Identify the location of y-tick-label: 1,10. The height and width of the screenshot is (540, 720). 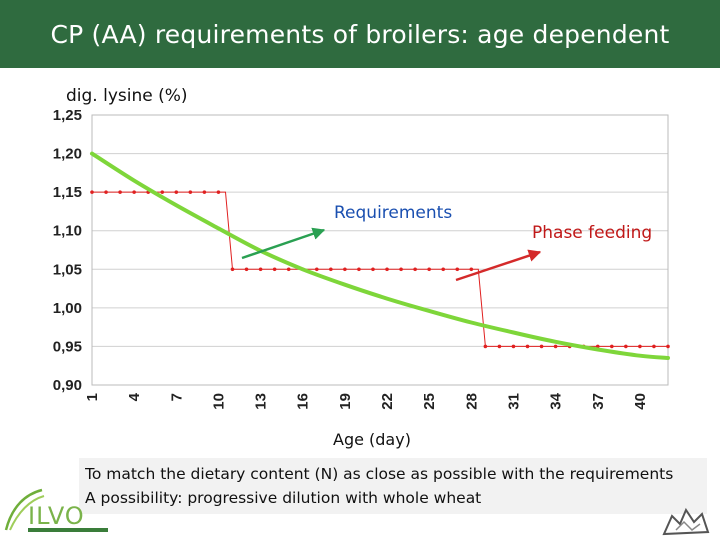
(67, 231).